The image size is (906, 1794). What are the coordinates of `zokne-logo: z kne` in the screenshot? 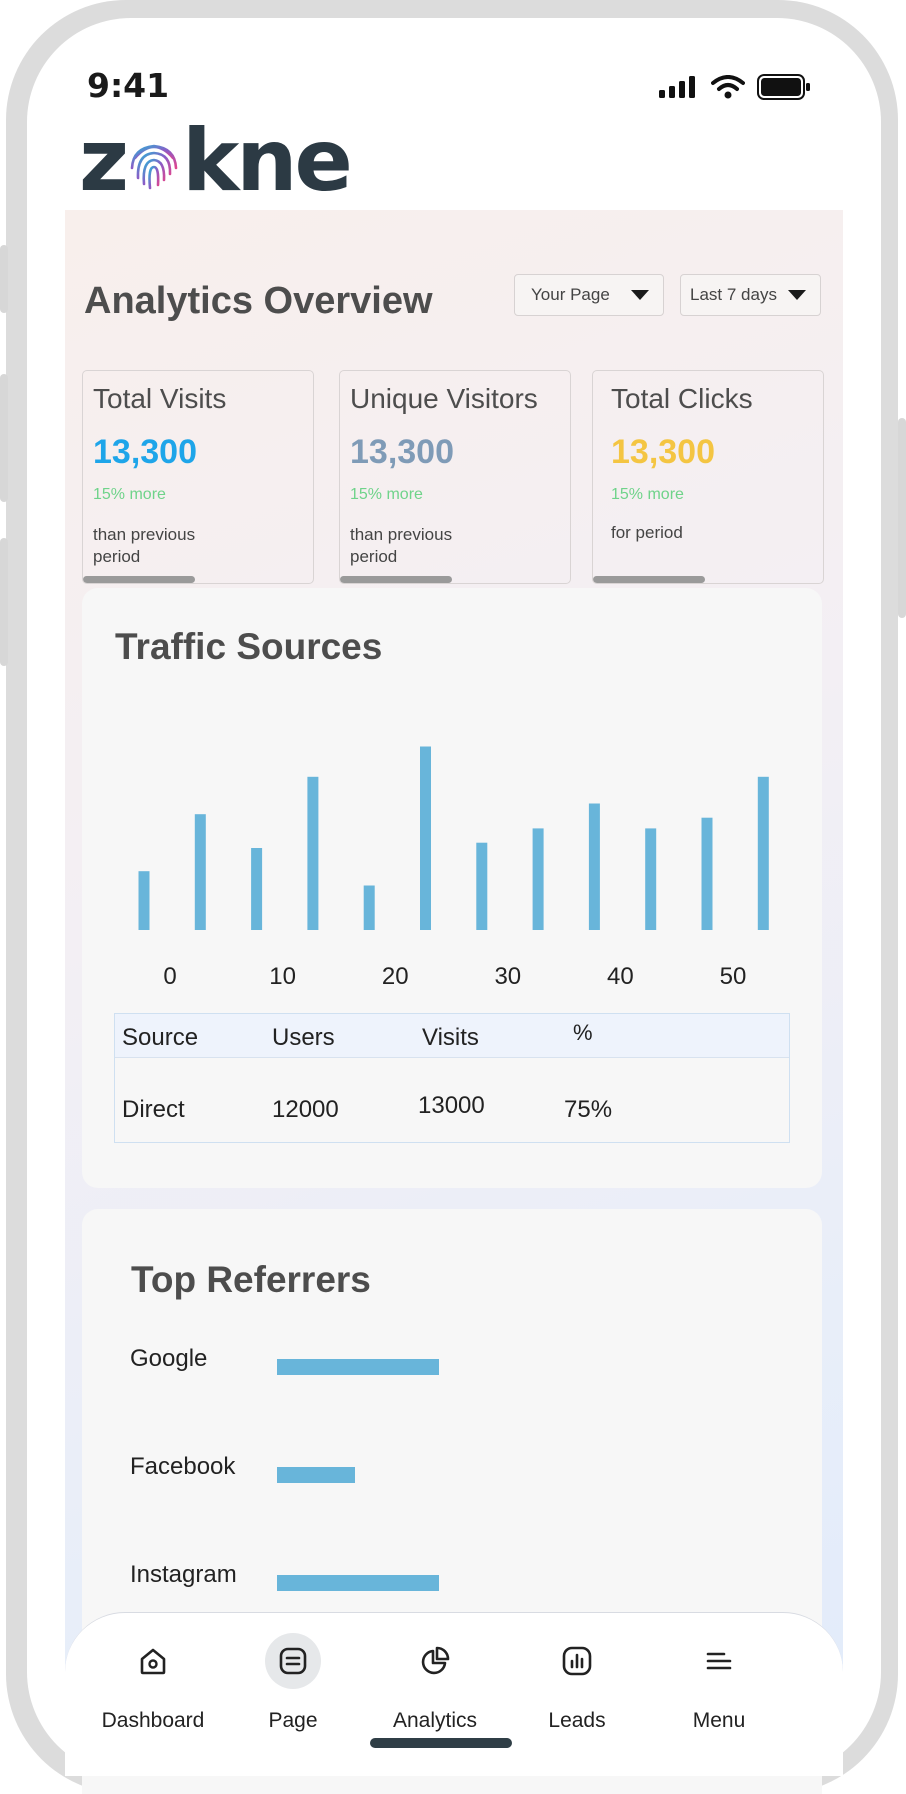 It's located at (216, 161).